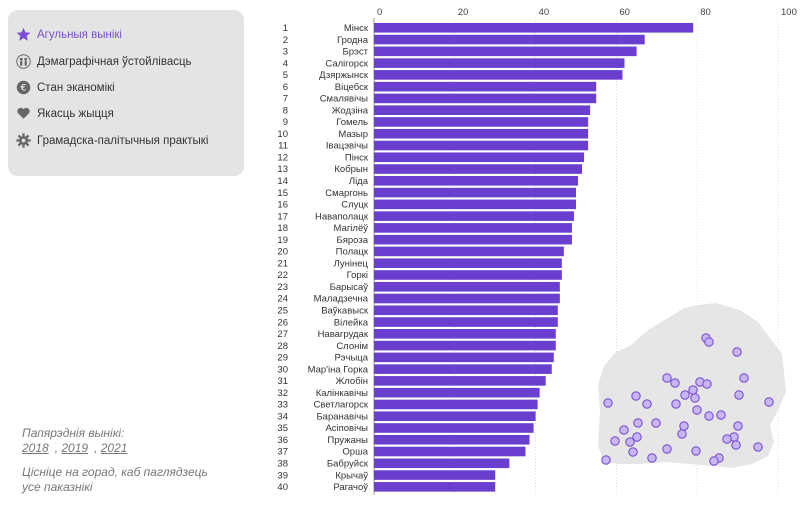  I want to click on city-label: Ваўкавыск, so click(345, 310).